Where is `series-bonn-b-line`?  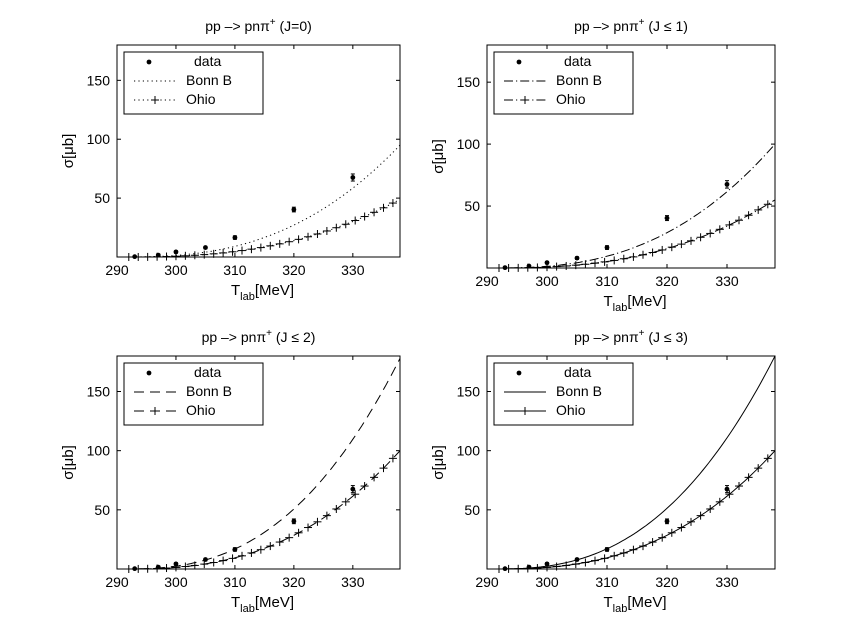
series-bonn-b-line is located at coordinates (261, 463).